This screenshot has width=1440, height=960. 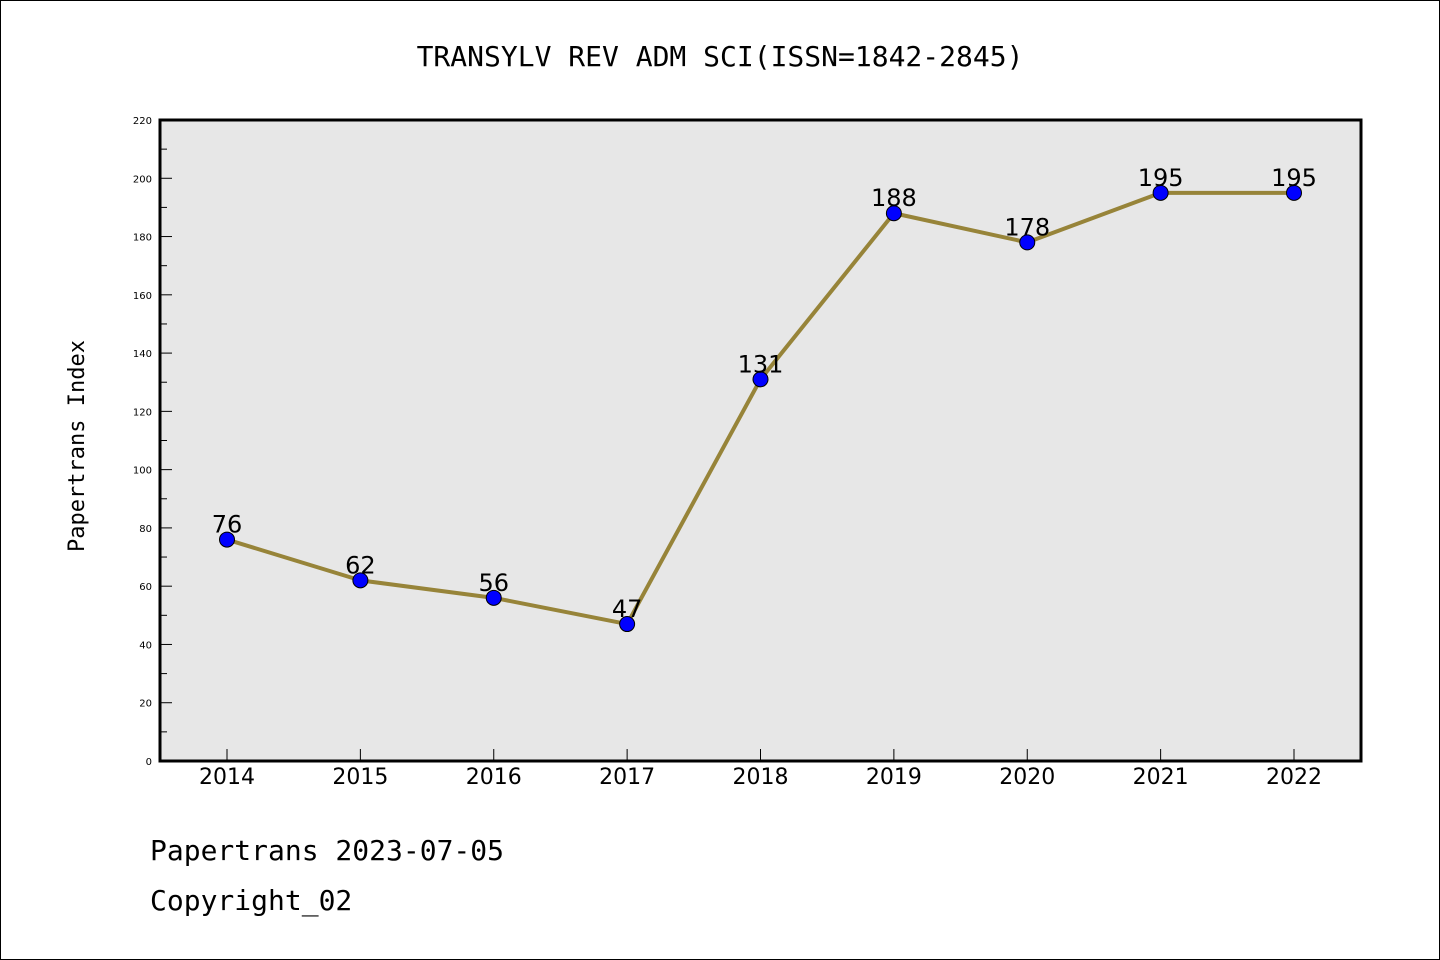 What do you see at coordinates (145, 529) in the screenshot?
I see `y-tick-label: 80` at bounding box center [145, 529].